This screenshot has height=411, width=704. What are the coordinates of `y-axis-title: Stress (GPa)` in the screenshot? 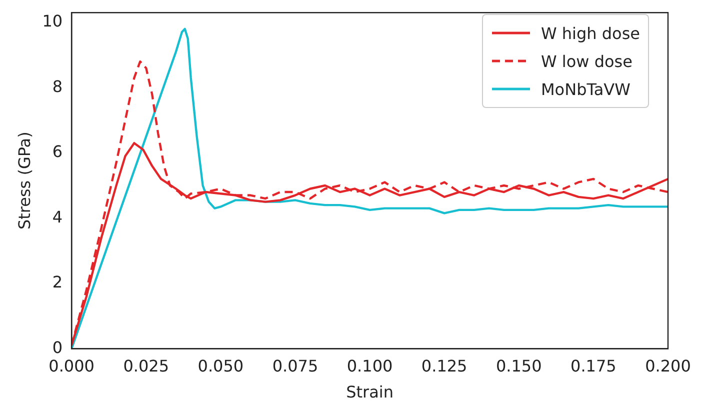 It's located at (24, 181).